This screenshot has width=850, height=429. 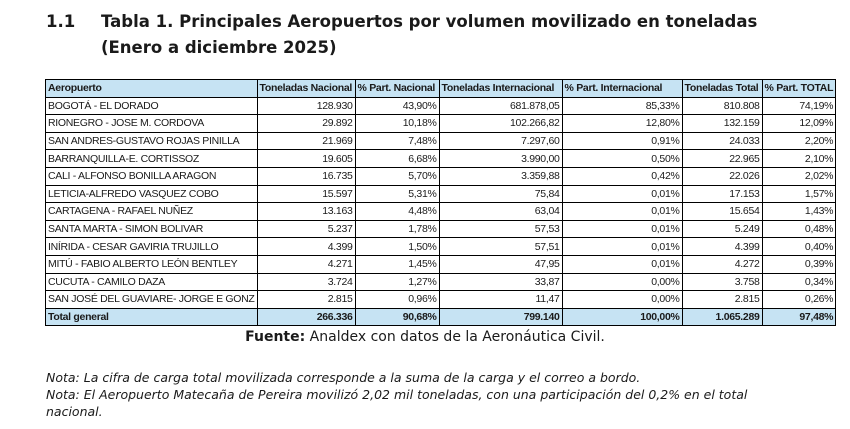 What do you see at coordinates (799, 317) in the screenshot?
I see `cell-value: 97,48%` at bounding box center [799, 317].